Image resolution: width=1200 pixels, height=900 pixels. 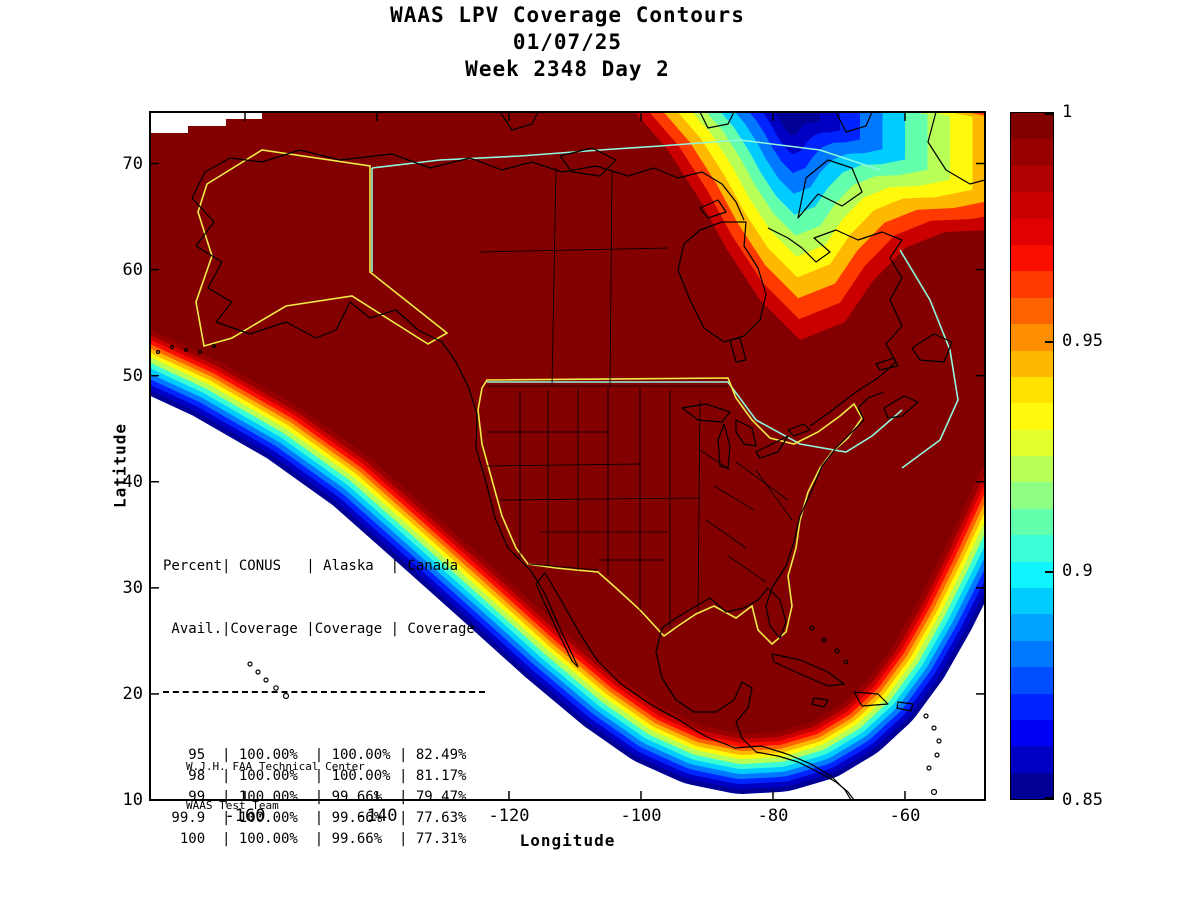 I want to click on x-tick-label: -140, so click(x=377, y=816).